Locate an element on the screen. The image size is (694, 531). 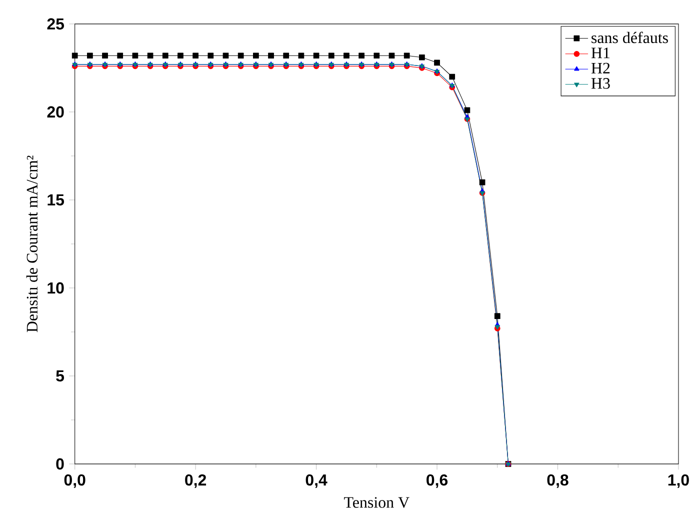
x-tick-label: 0,0 is located at coordinates (75, 481).